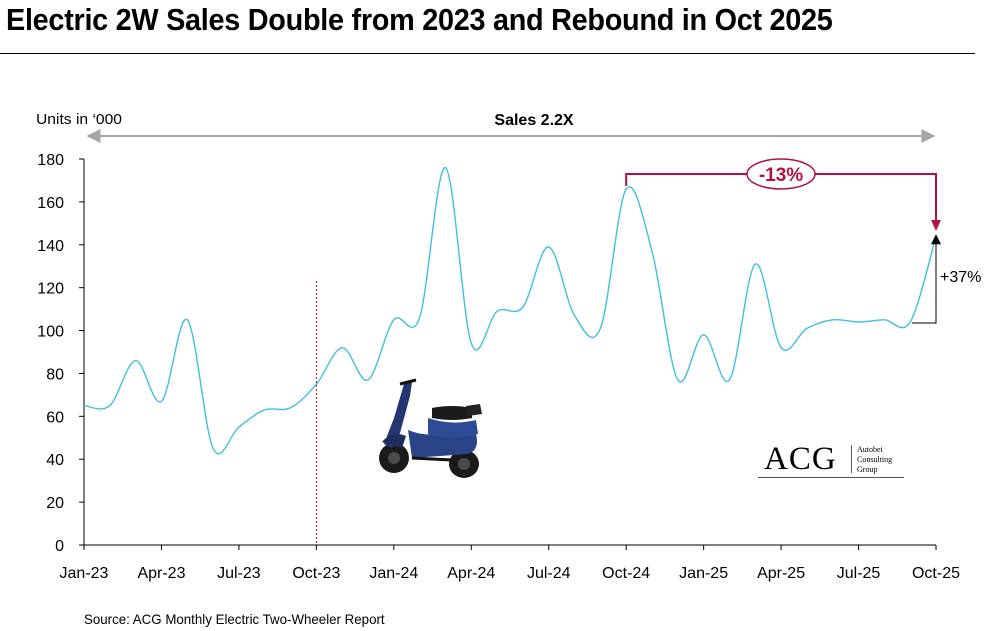  I want to click on y-tick-label: 80, so click(55, 374).